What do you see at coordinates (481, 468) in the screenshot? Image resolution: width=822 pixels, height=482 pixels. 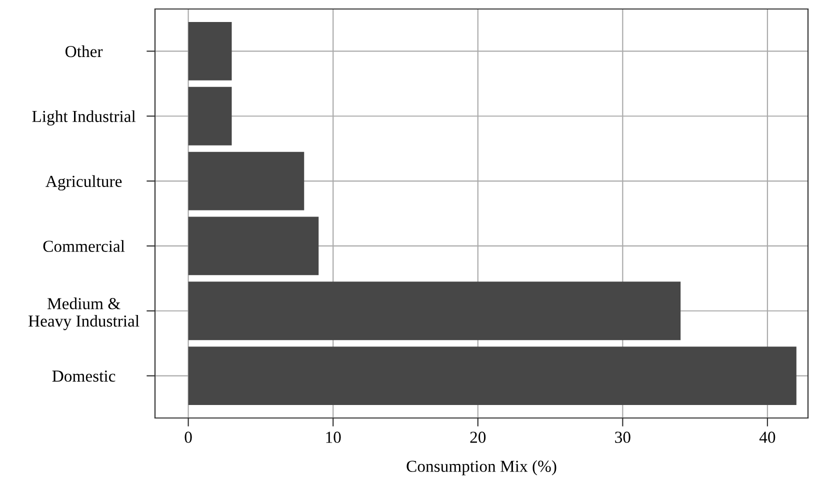 I see `x-axis-title: Consumption Mix (%)` at bounding box center [481, 468].